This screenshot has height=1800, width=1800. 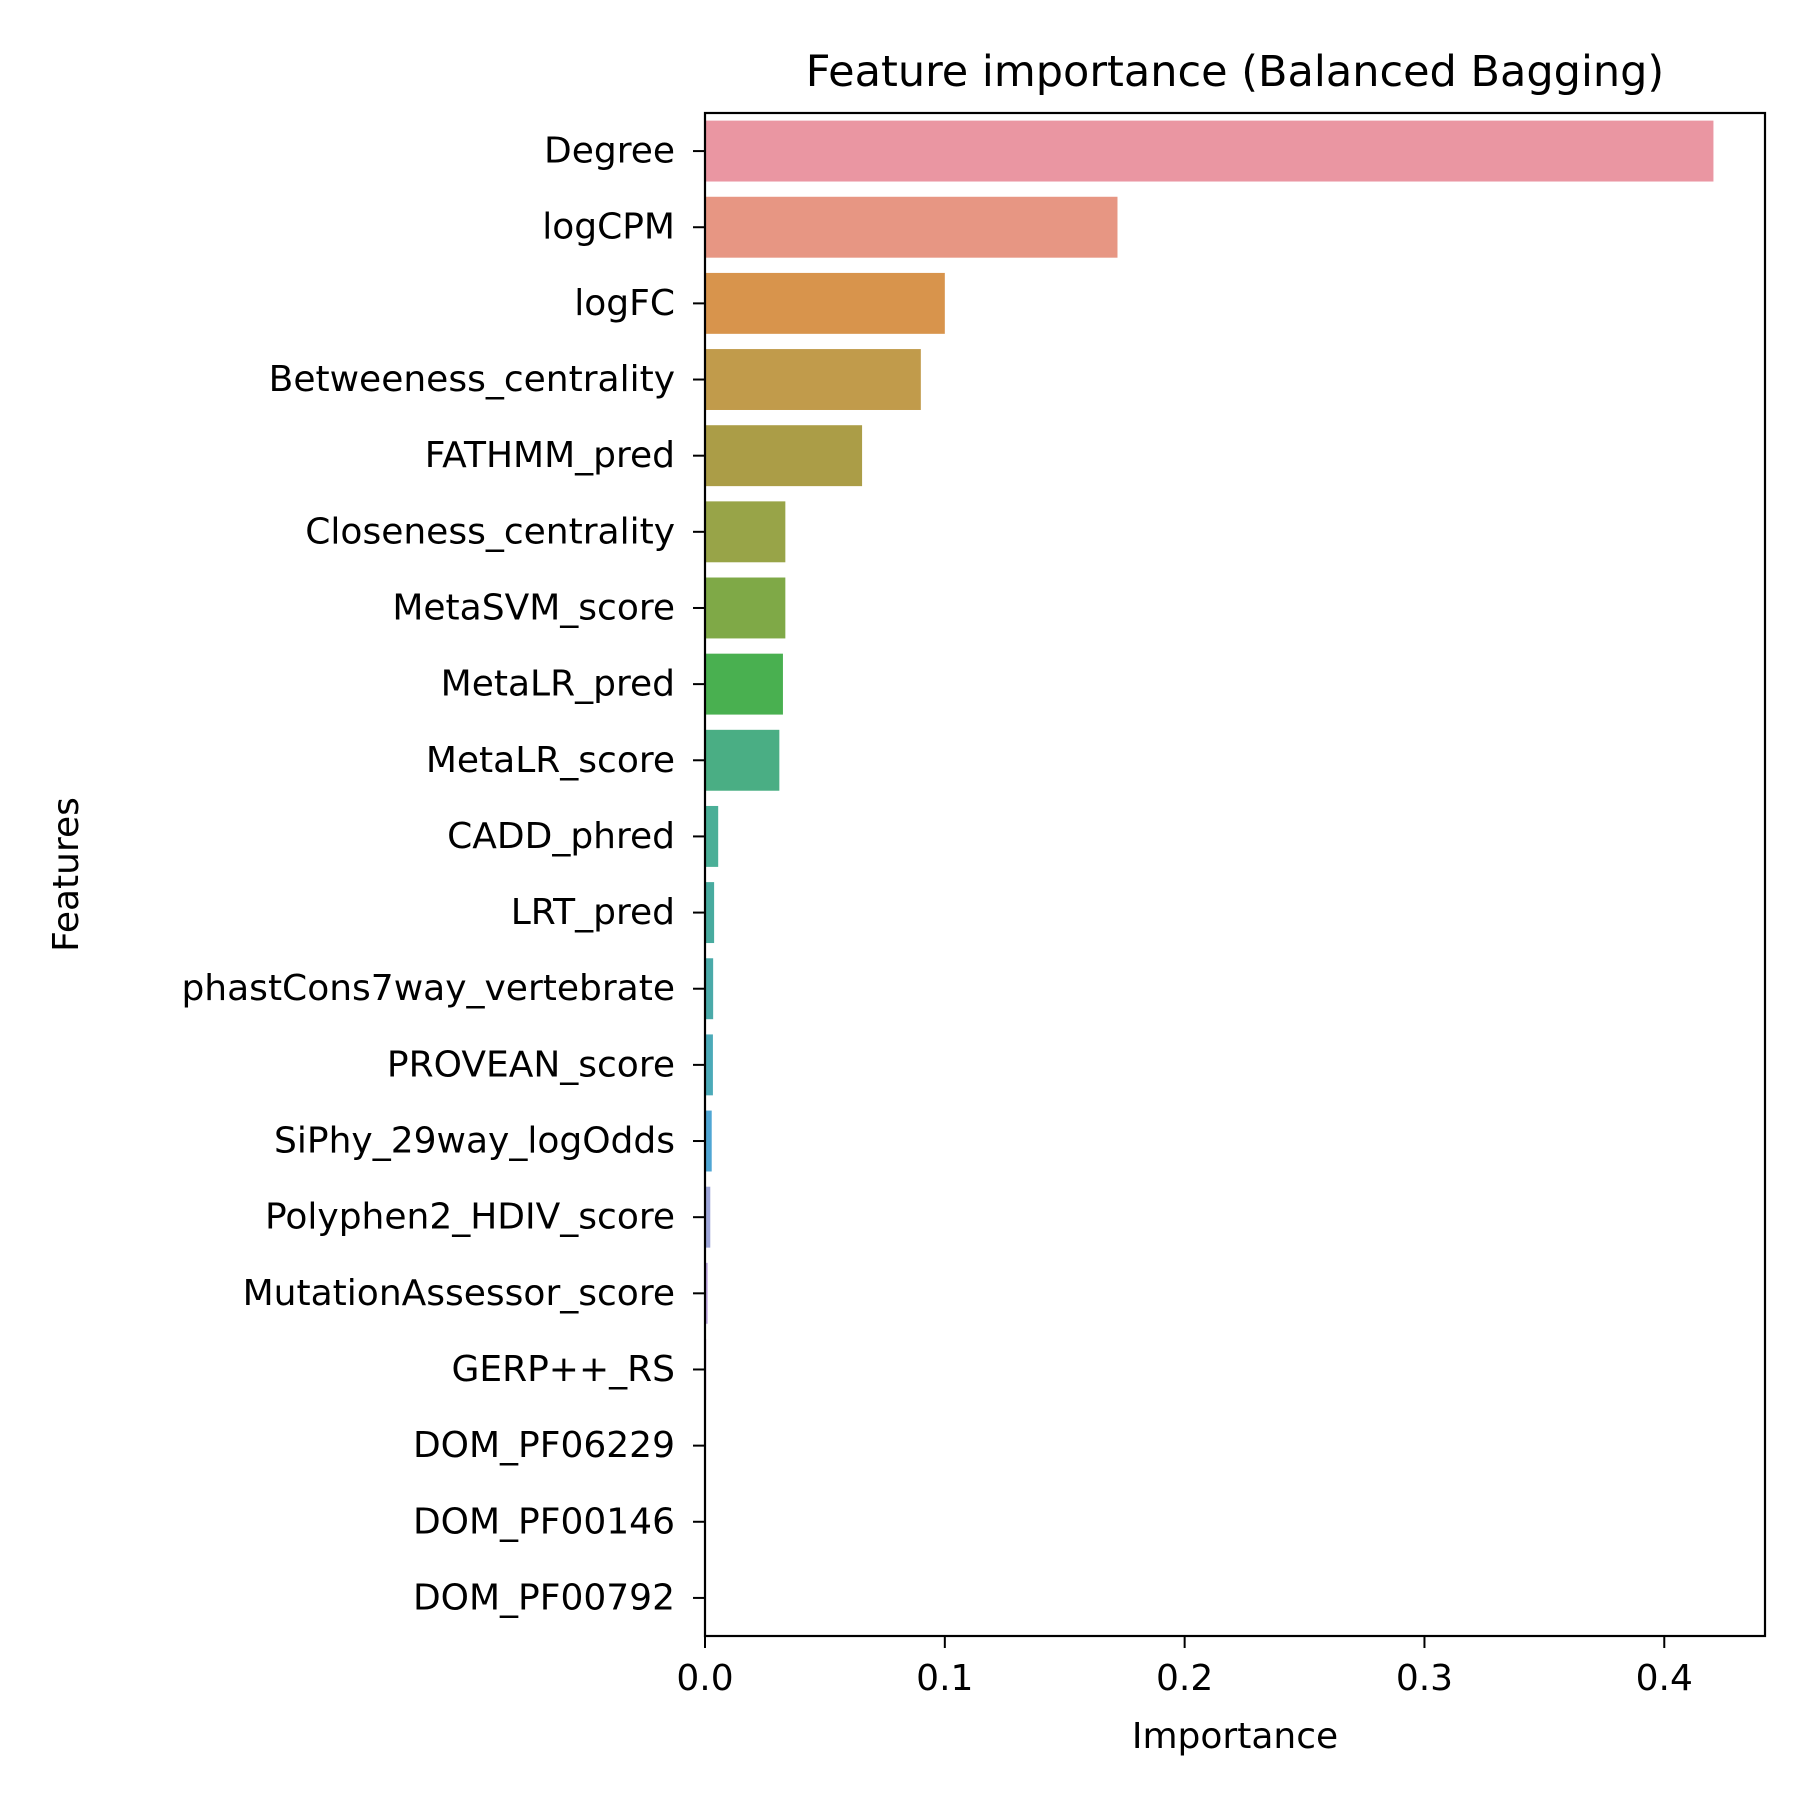 I want to click on bar-Betweeness_centrality, so click(x=813, y=379).